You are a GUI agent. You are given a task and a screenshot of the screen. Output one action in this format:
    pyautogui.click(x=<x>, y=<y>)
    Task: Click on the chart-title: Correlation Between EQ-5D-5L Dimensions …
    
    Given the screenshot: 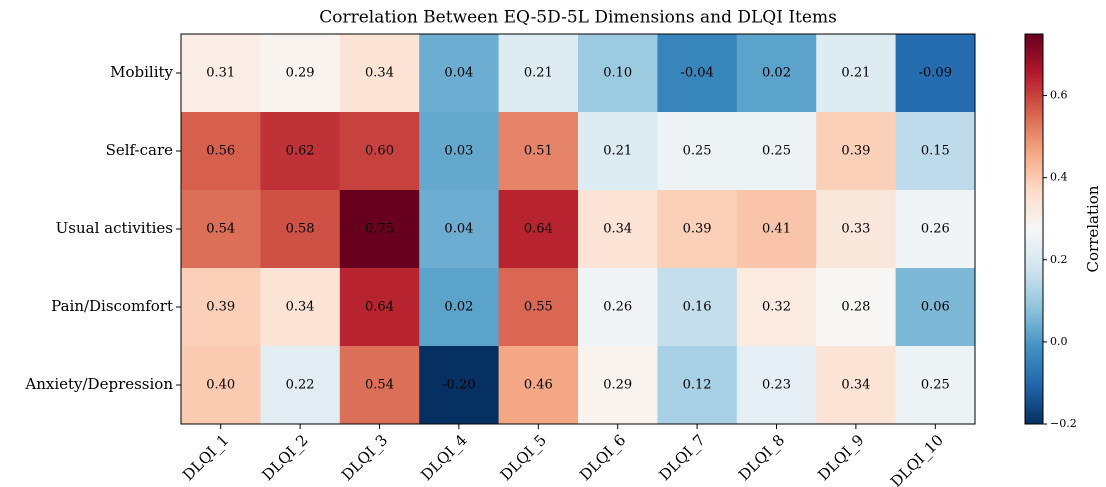 What is the action you would take?
    pyautogui.click(x=578, y=18)
    